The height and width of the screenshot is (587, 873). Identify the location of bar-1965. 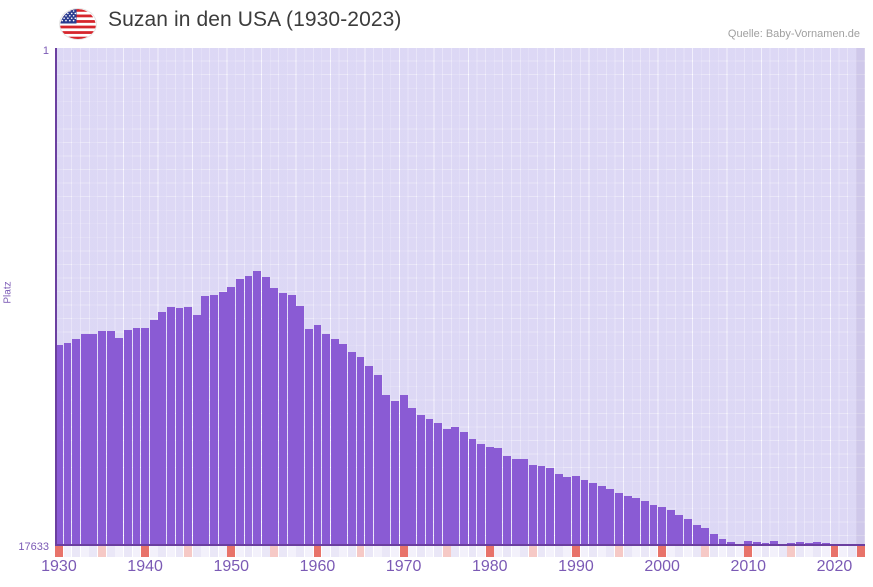
(360, 451).